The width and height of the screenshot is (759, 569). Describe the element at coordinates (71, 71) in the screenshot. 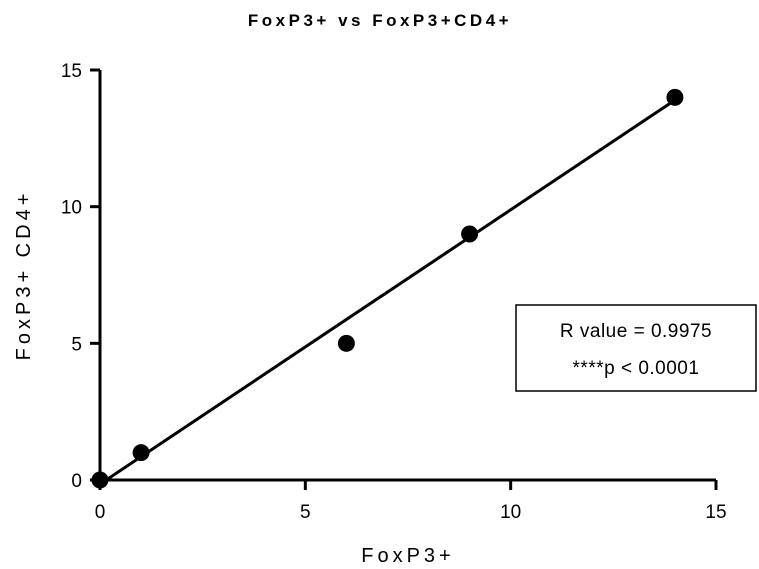

I see `y-tick-label-3: 15` at that location.